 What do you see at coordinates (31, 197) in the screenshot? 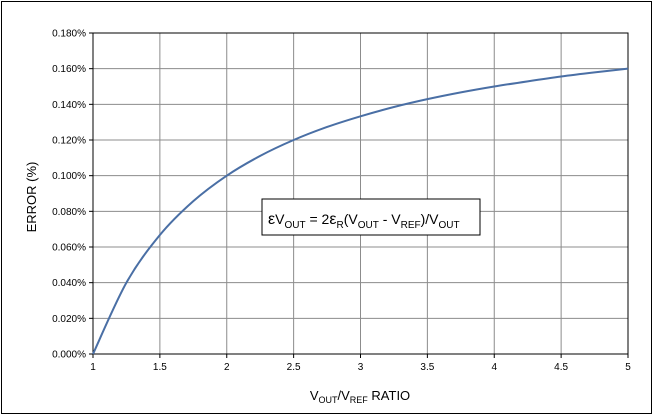
I see `y-axis-title: ERROR (%)` at bounding box center [31, 197].